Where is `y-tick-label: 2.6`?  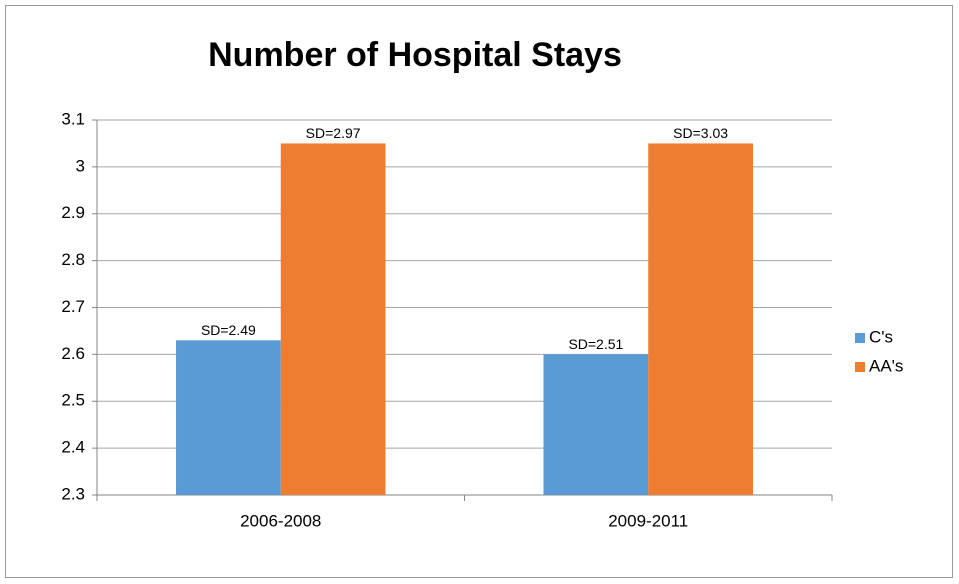 y-tick-label: 2.6 is located at coordinates (73, 353).